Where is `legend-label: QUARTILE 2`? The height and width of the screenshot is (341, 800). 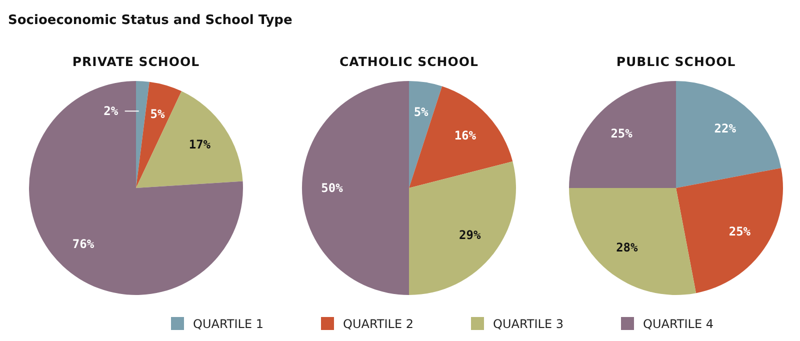
legend-label: QUARTILE 2 is located at coordinates (378, 324).